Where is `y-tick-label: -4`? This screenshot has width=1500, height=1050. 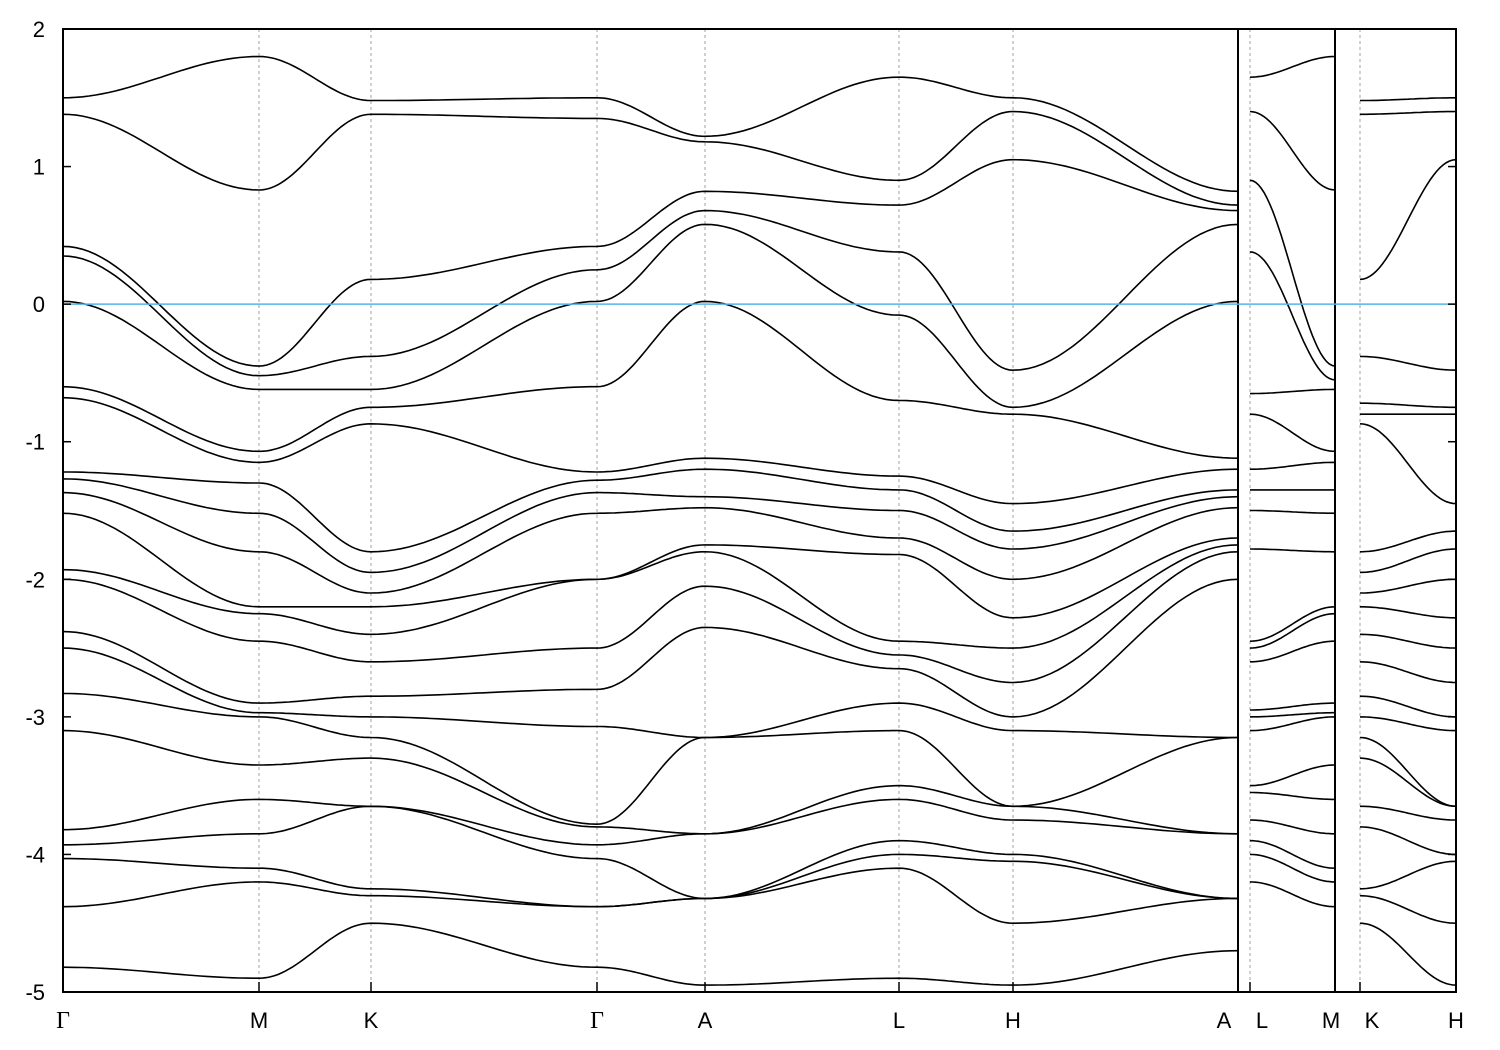 y-tick-label: -4 is located at coordinates (35, 854).